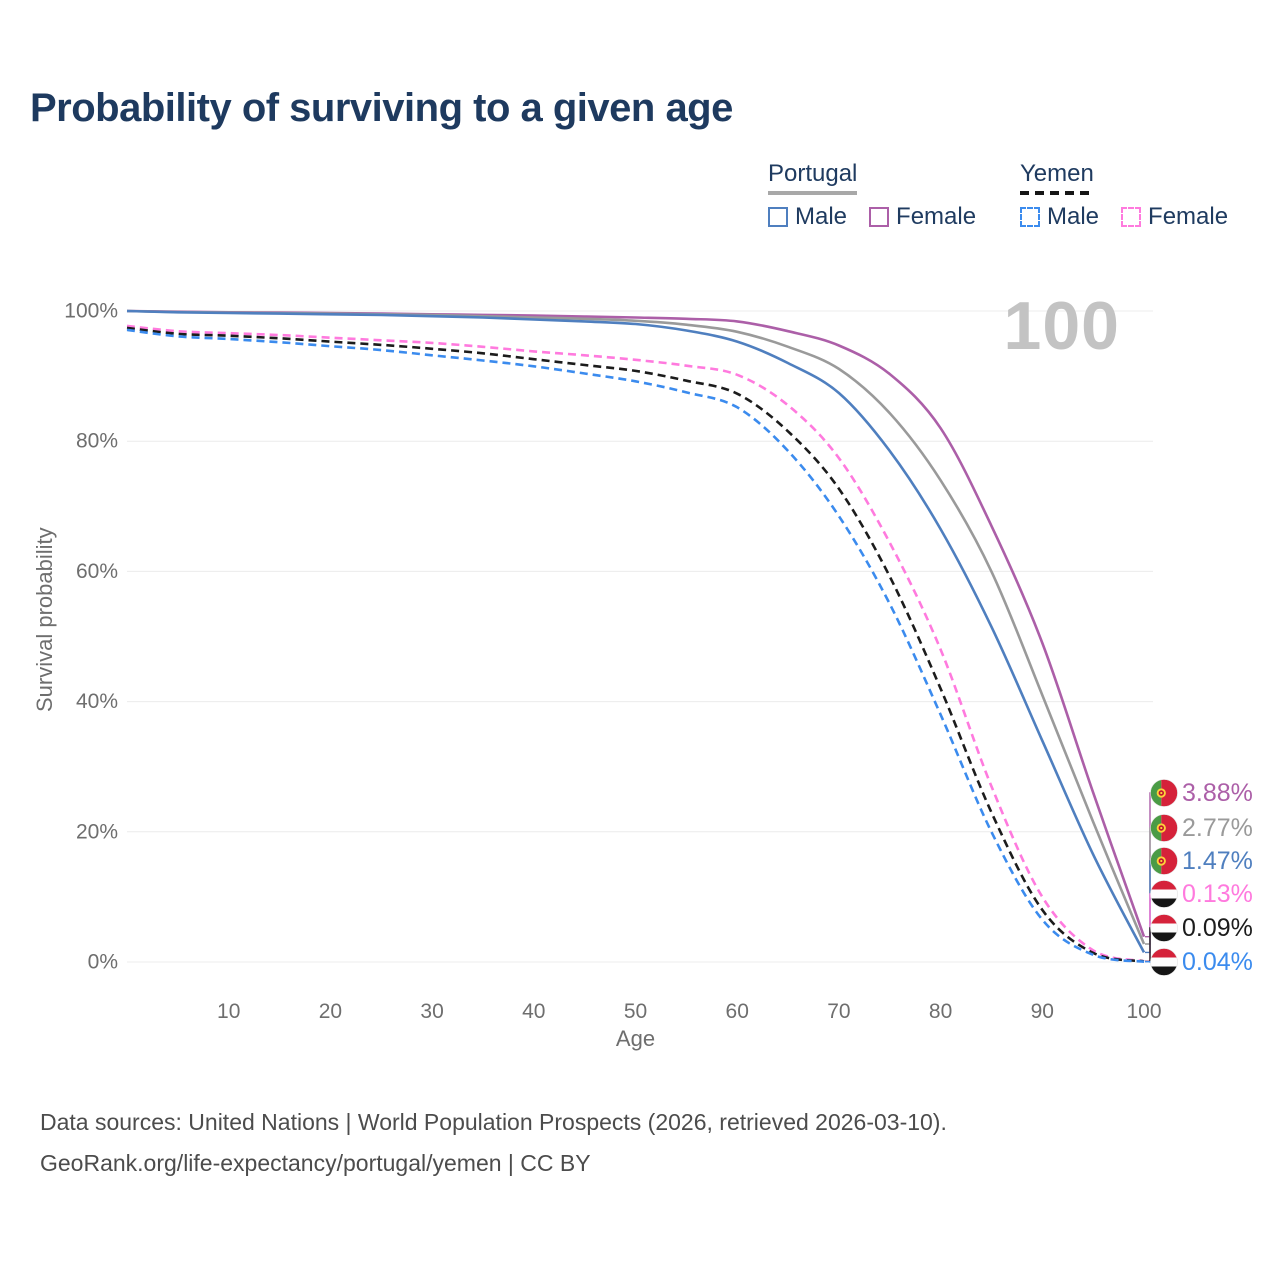 This screenshot has height=1280, width=1280. What do you see at coordinates (103, 962) in the screenshot?
I see `y-tick-label: 0%` at bounding box center [103, 962].